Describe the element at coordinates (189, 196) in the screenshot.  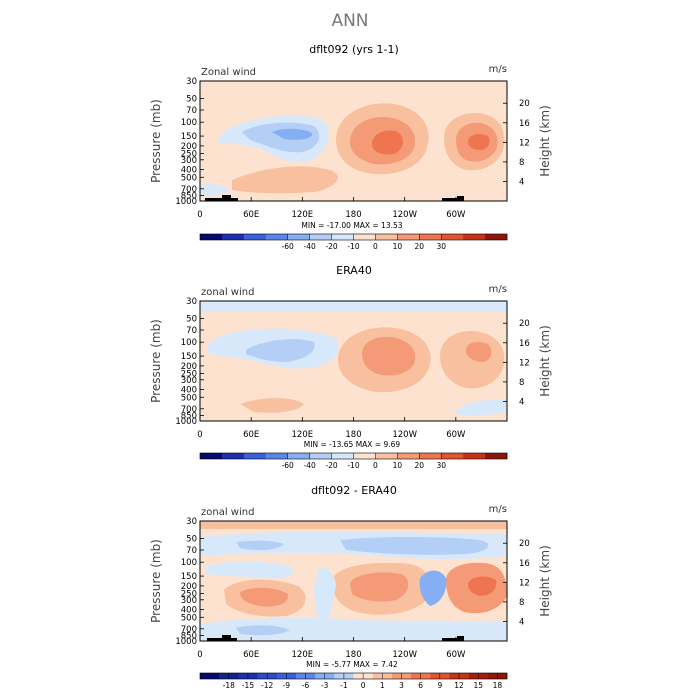
I see `panel-1-ytick-label: 850` at that location.